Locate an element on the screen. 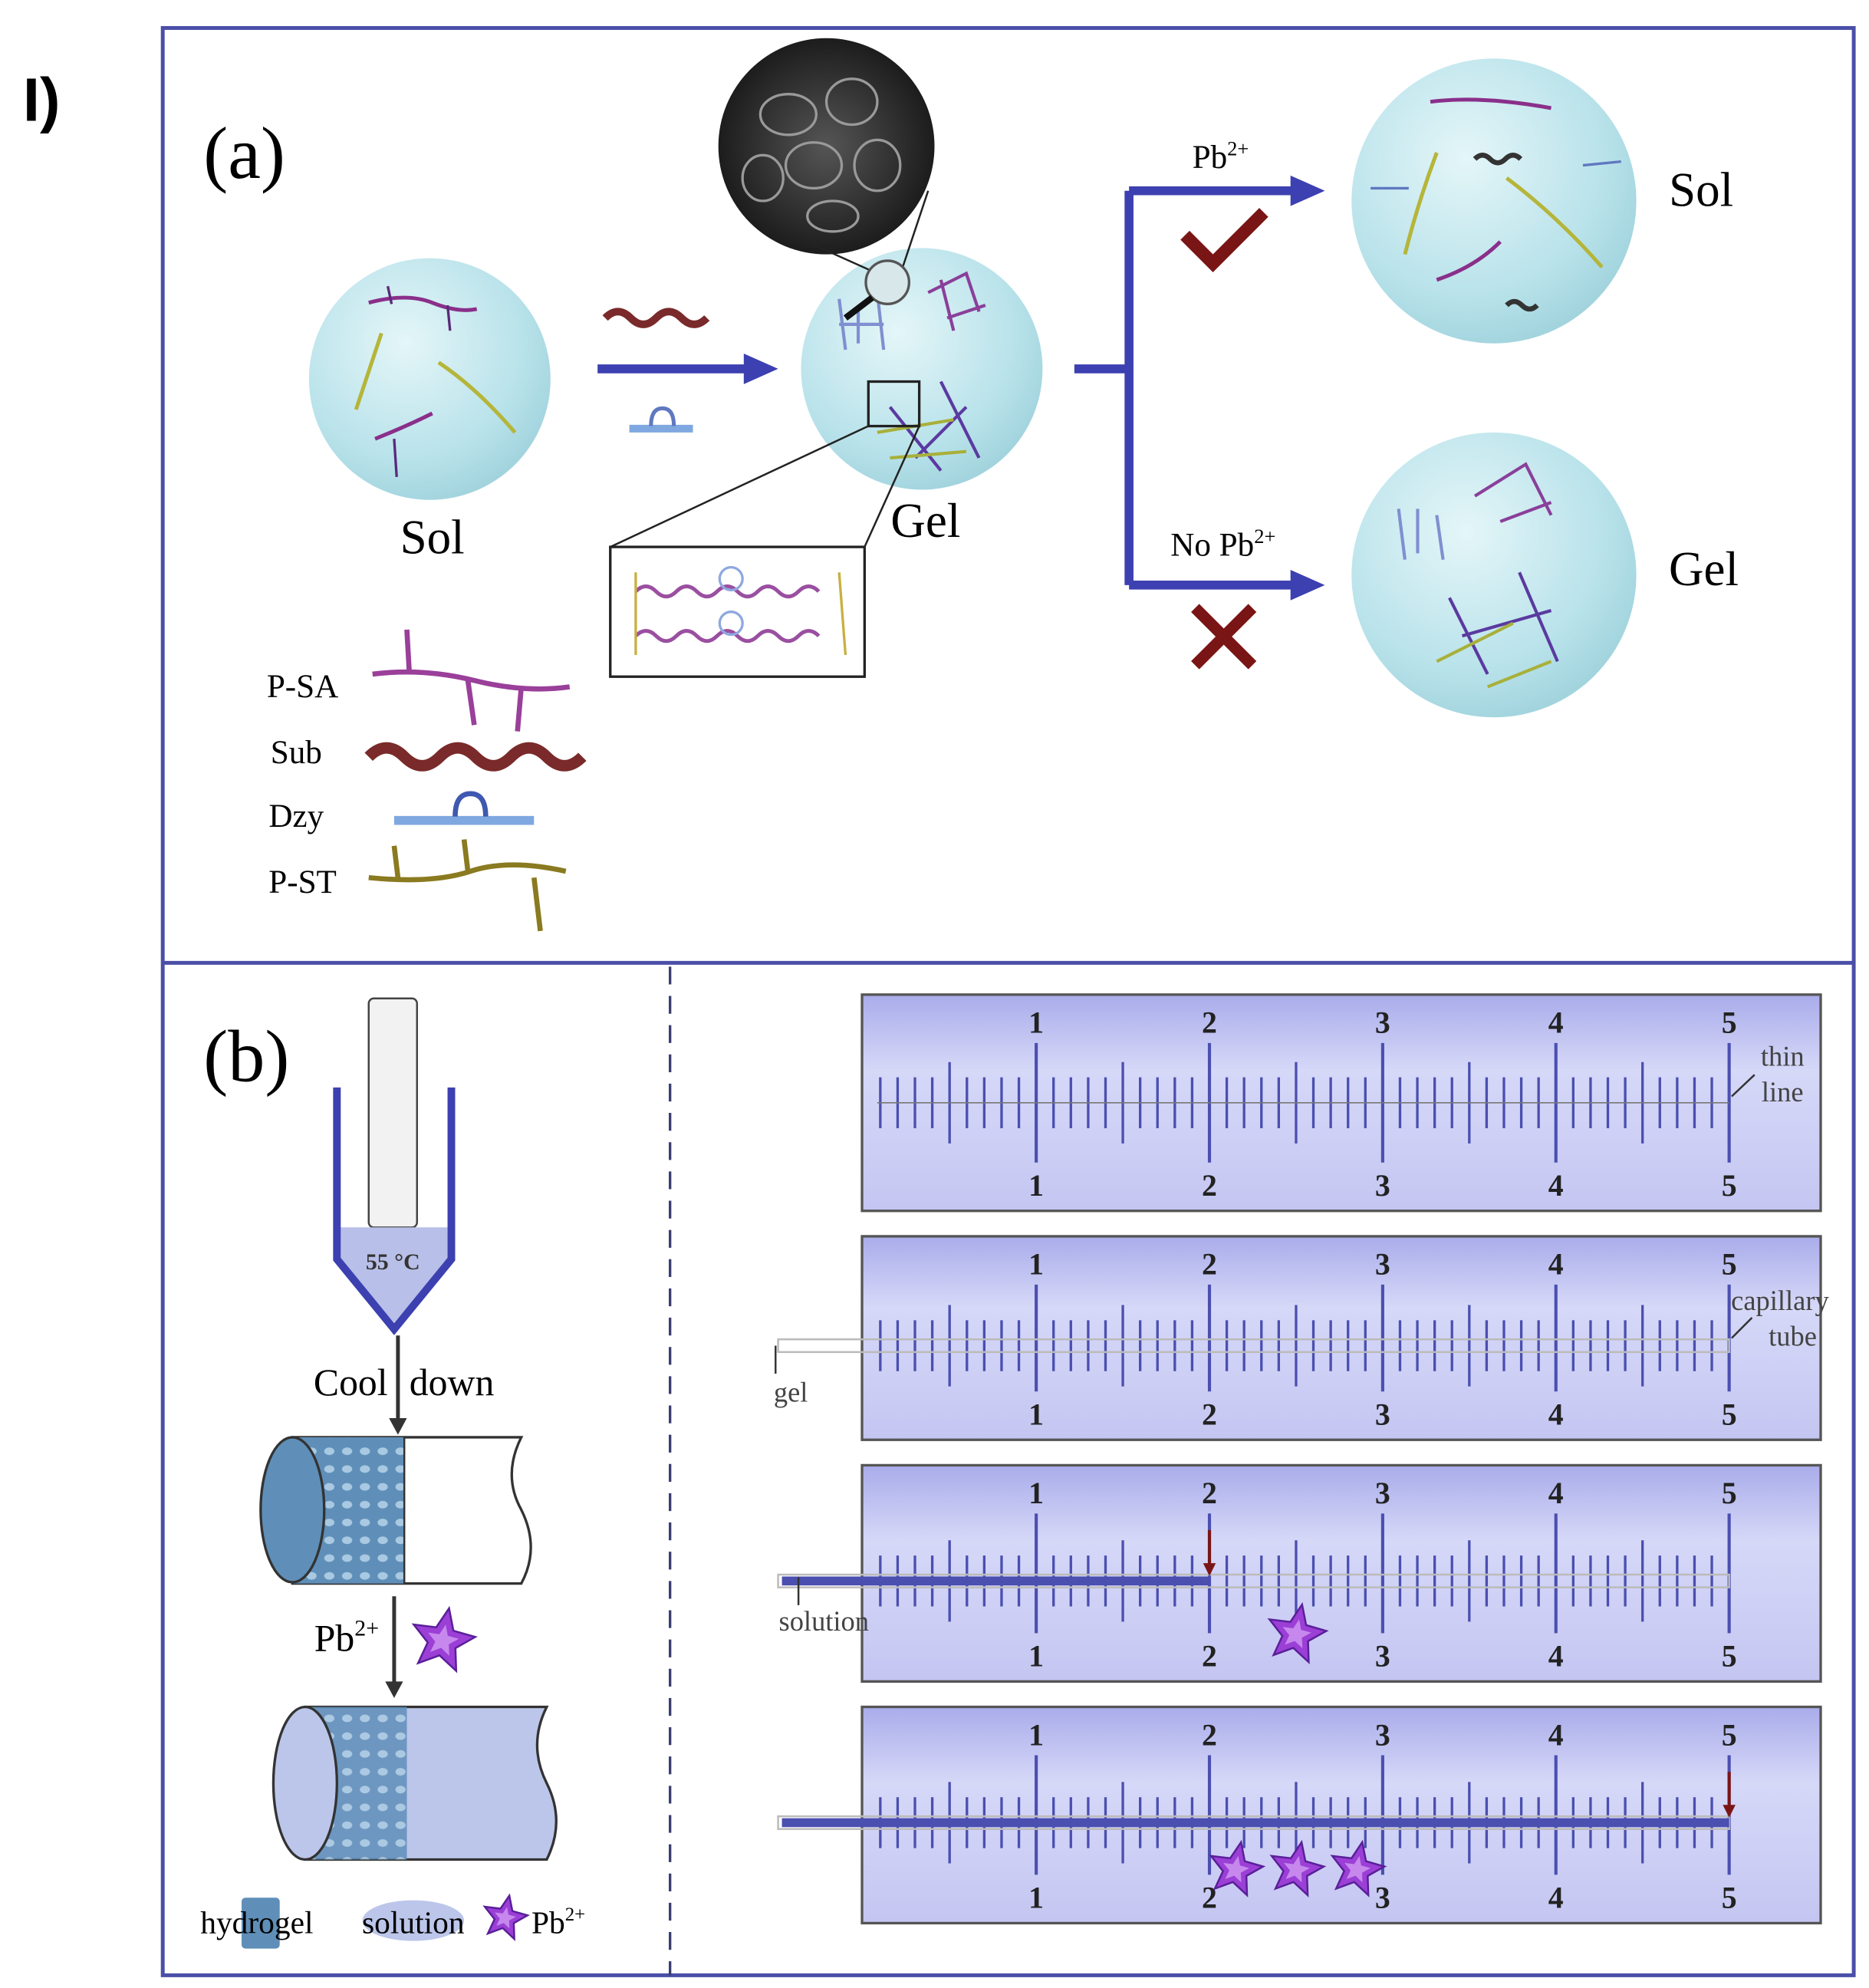  gel-result-sphere is located at coordinates (1494, 575).